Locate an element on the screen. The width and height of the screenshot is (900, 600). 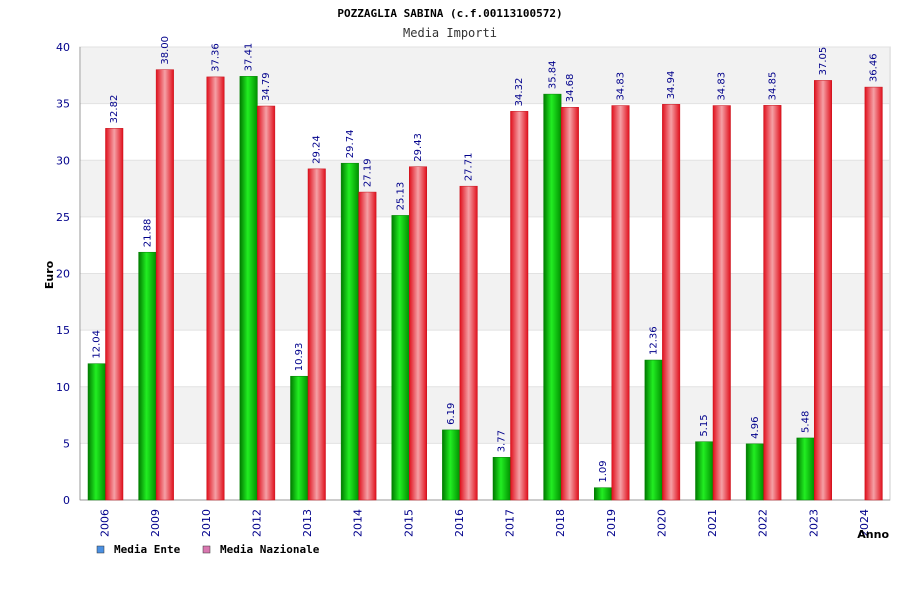
x-tick-label: 2019 is located at coordinates (611, 523).